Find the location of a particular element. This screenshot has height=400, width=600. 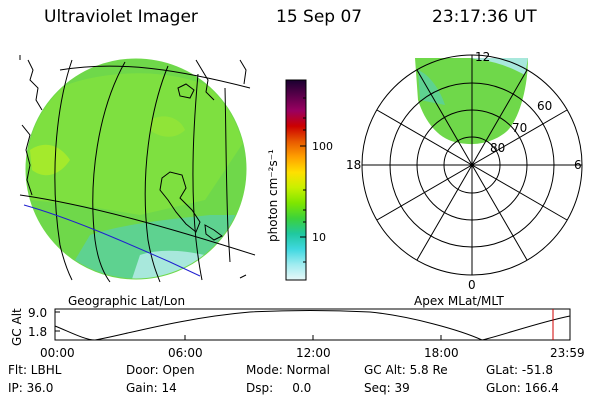

time-tick-0000: 00:00 is located at coordinates (57, 353).